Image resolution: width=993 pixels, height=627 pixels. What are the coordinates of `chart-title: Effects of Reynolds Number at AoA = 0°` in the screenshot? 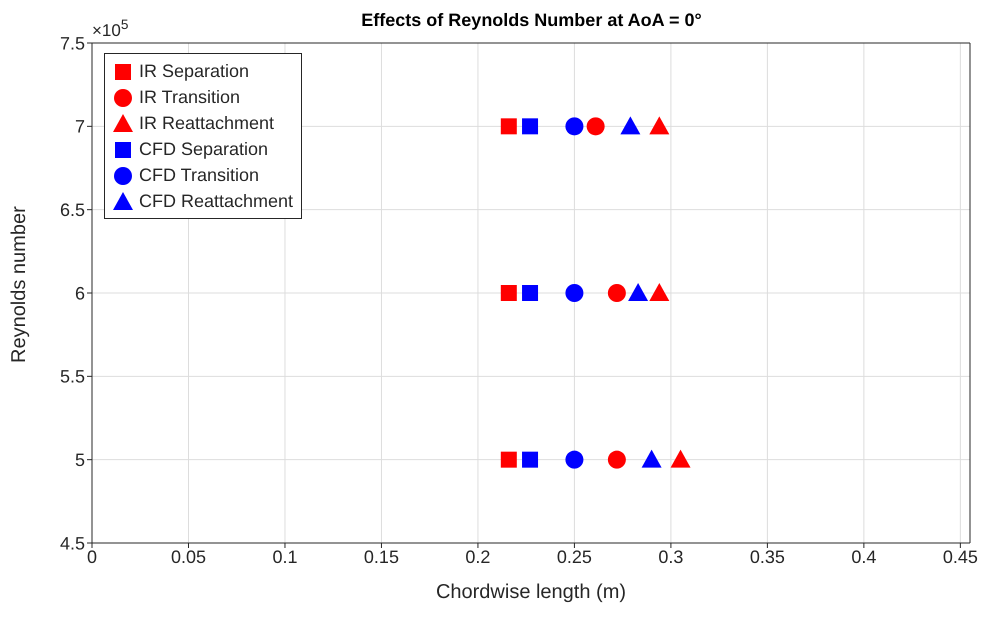 It's located at (531, 20).